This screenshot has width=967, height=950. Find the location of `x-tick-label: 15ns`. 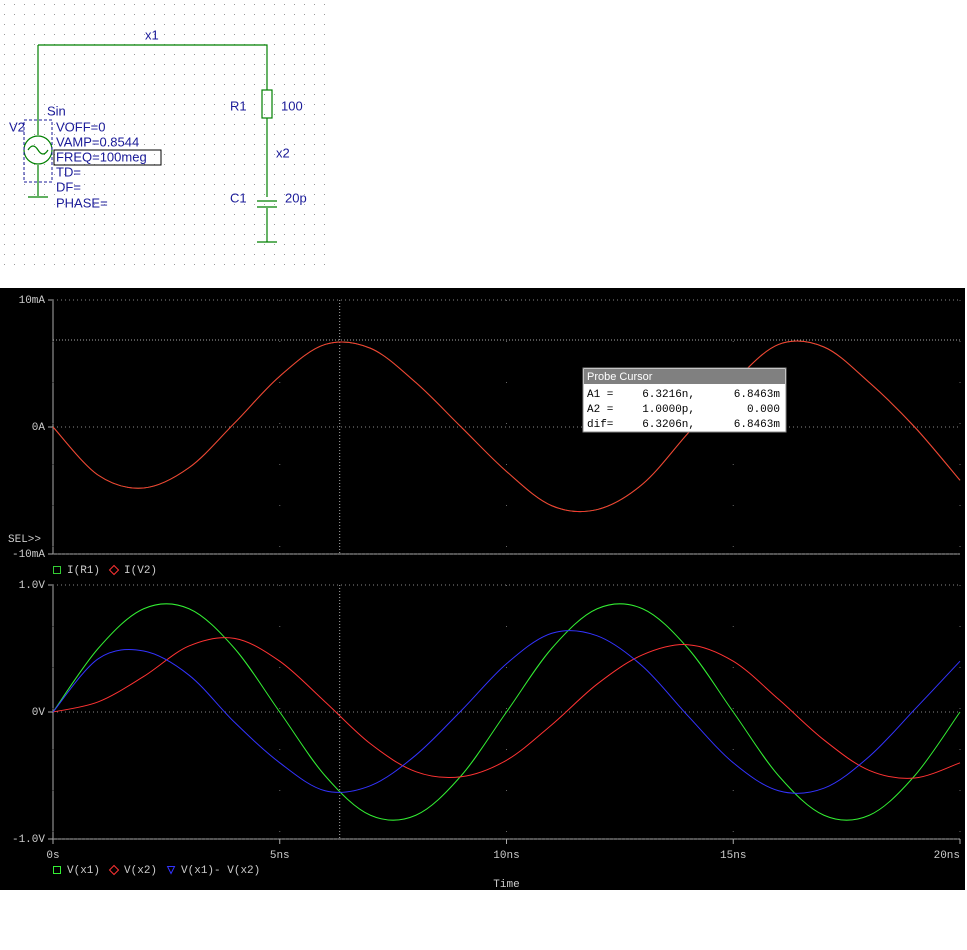

x-tick-label: 15ns is located at coordinates (733, 856).